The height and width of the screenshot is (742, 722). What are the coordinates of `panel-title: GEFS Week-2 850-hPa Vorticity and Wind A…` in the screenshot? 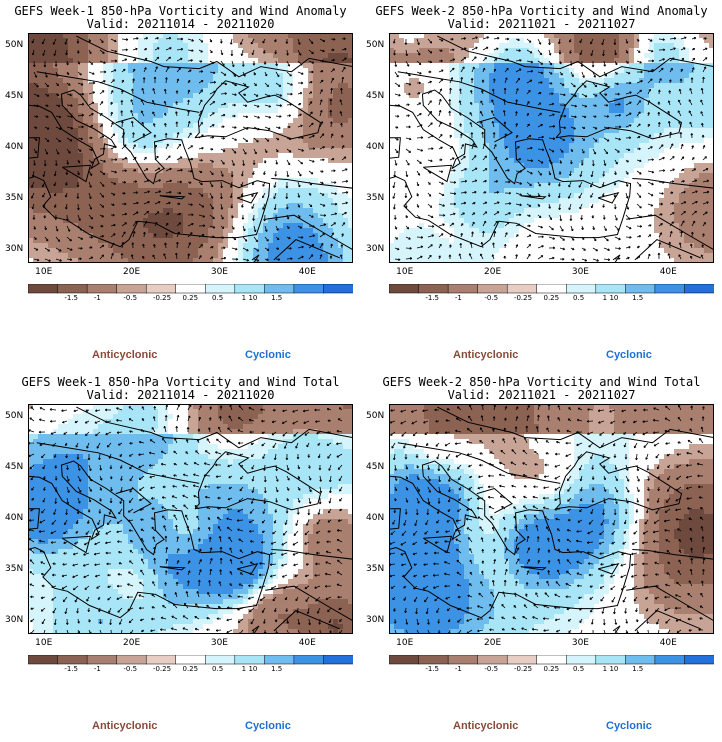 It's located at (541, 11).